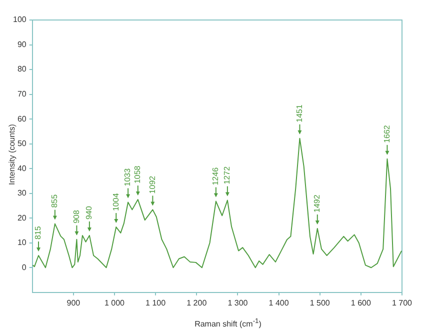 The height and width of the screenshot is (333, 424). I want to click on annotation: 1246, so click(215, 176).